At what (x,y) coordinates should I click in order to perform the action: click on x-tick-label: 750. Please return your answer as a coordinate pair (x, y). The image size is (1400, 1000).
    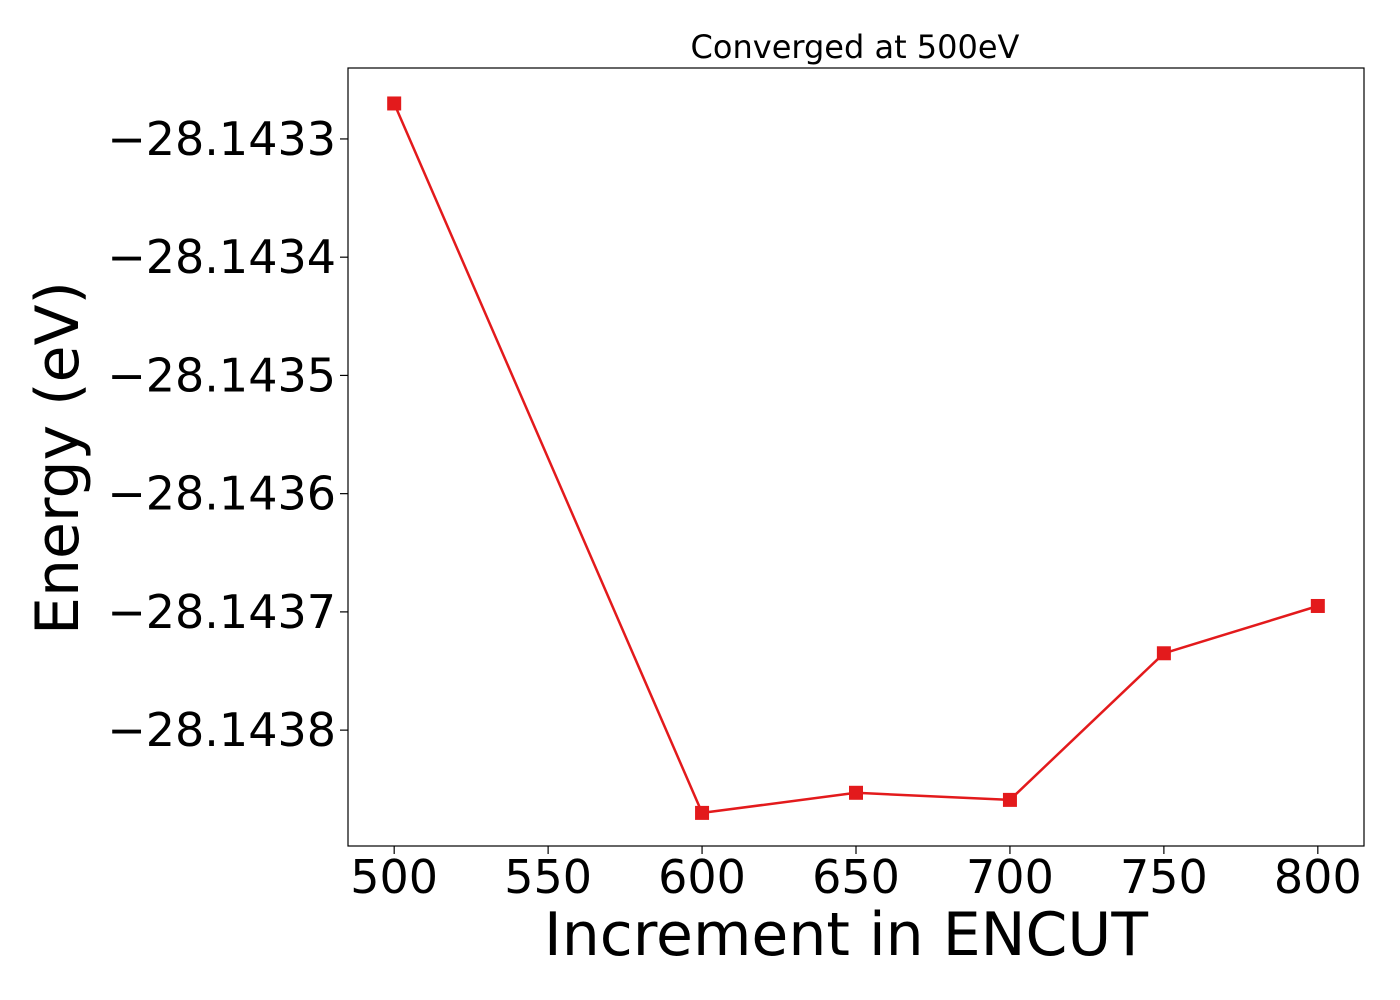
    Looking at the image, I should click on (1164, 877).